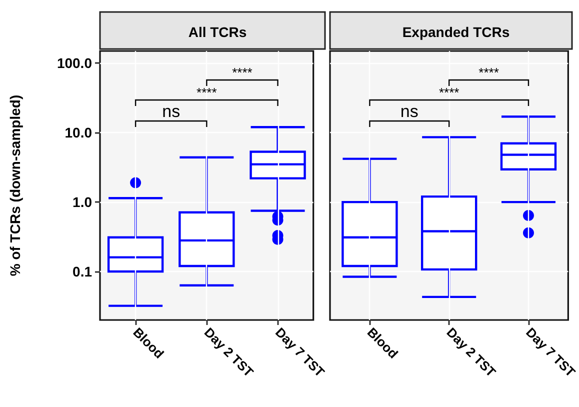 This screenshot has width=579, height=407. I want to click on y-tick-label: 1.0, so click(82, 202).